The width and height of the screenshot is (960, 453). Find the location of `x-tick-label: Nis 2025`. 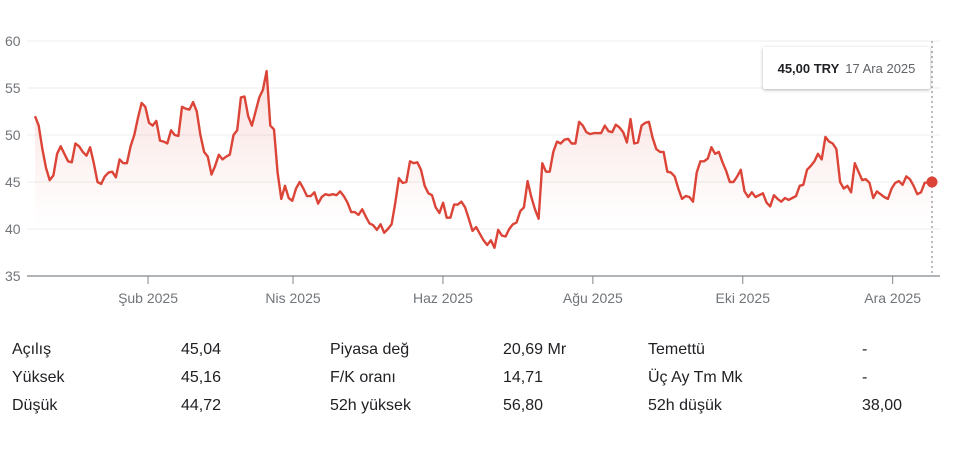

x-tick-label: Nis 2025 is located at coordinates (292, 298).